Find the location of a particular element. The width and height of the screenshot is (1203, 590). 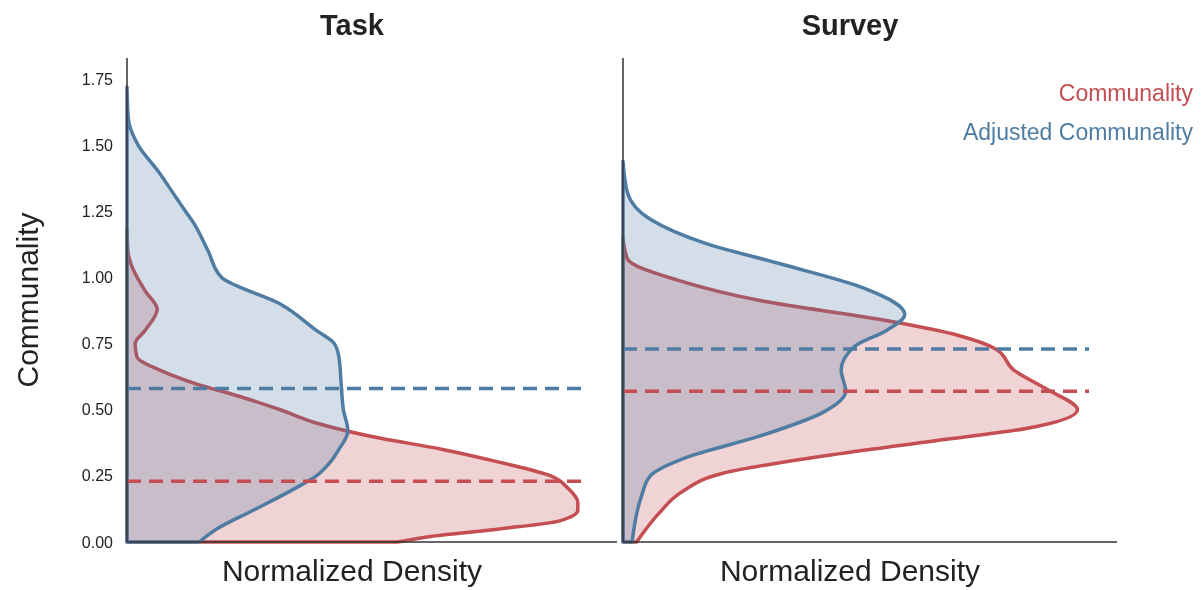

y-tick-label: 1.50 is located at coordinates (97, 145).